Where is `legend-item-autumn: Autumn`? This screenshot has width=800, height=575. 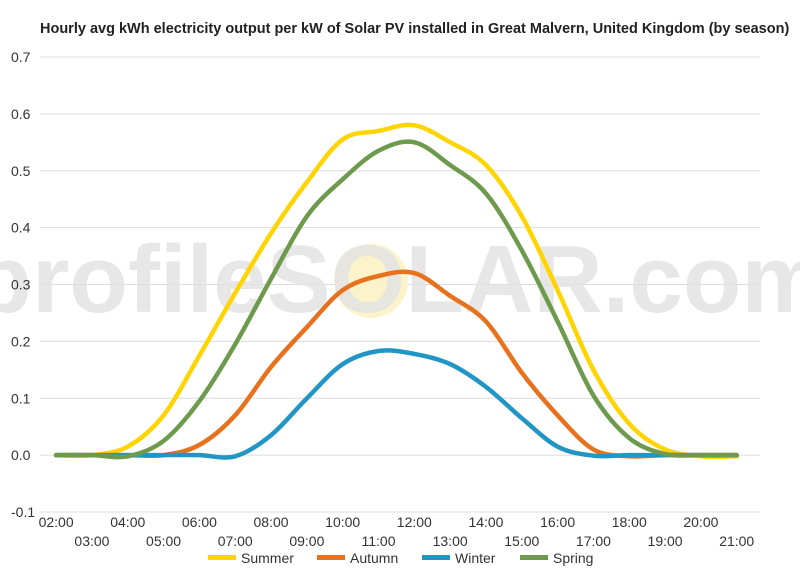
legend-item-autumn: Autumn is located at coordinates (357, 558).